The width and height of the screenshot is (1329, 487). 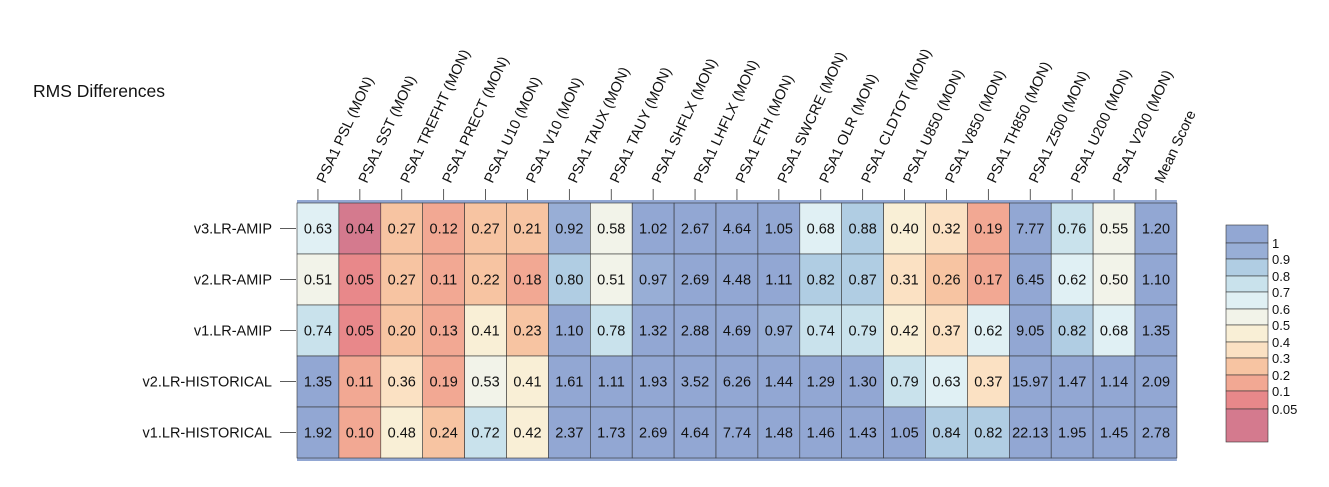 I want to click on colorbar-tick-label: 0.9, so click(x=1281, y=259).